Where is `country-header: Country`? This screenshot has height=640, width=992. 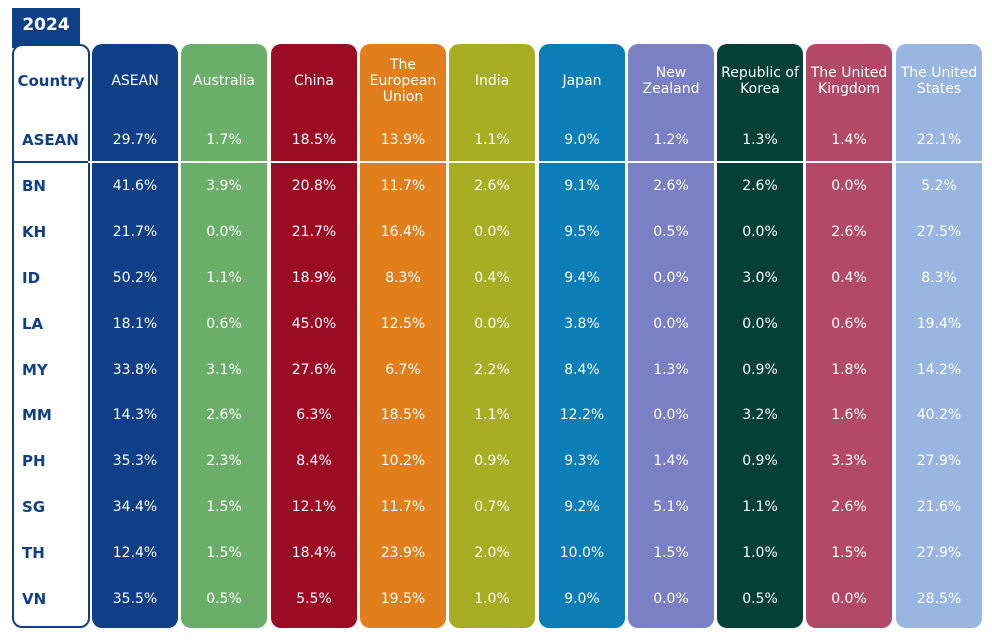 country-header: Country is located at coordinates (51, 81).